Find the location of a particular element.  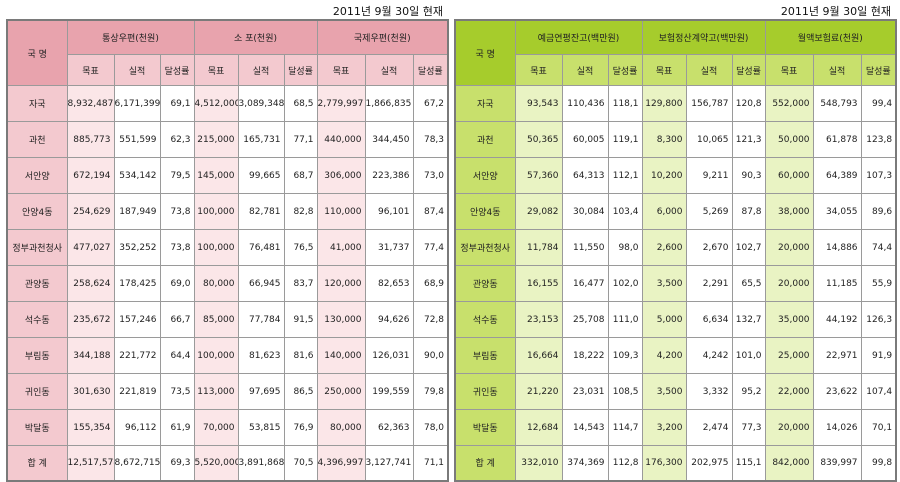

value-cell: 64,4 is located at coordinates (177, 355).